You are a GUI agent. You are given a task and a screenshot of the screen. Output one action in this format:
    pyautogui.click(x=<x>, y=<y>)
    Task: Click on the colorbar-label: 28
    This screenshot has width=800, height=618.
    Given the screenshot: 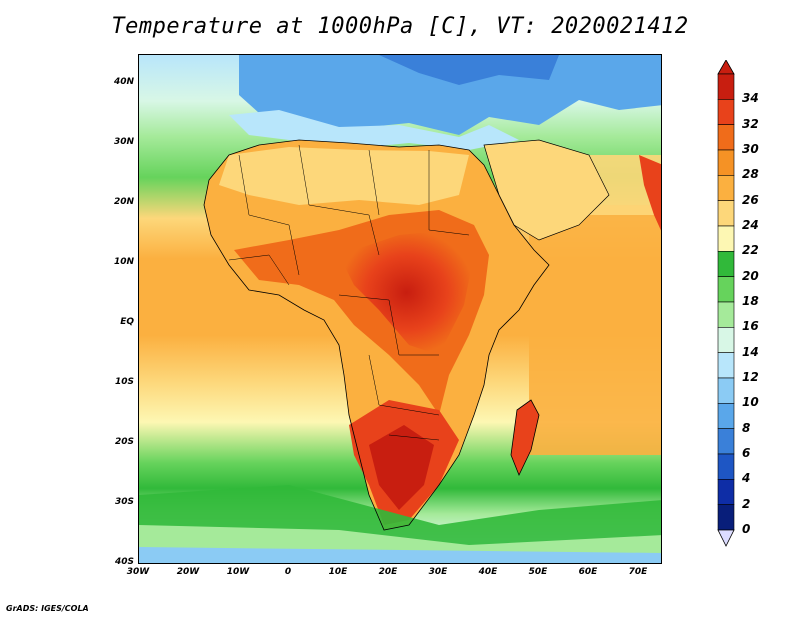 What is the action you would take?
    pyautogui.click(x=750, y=174)
    